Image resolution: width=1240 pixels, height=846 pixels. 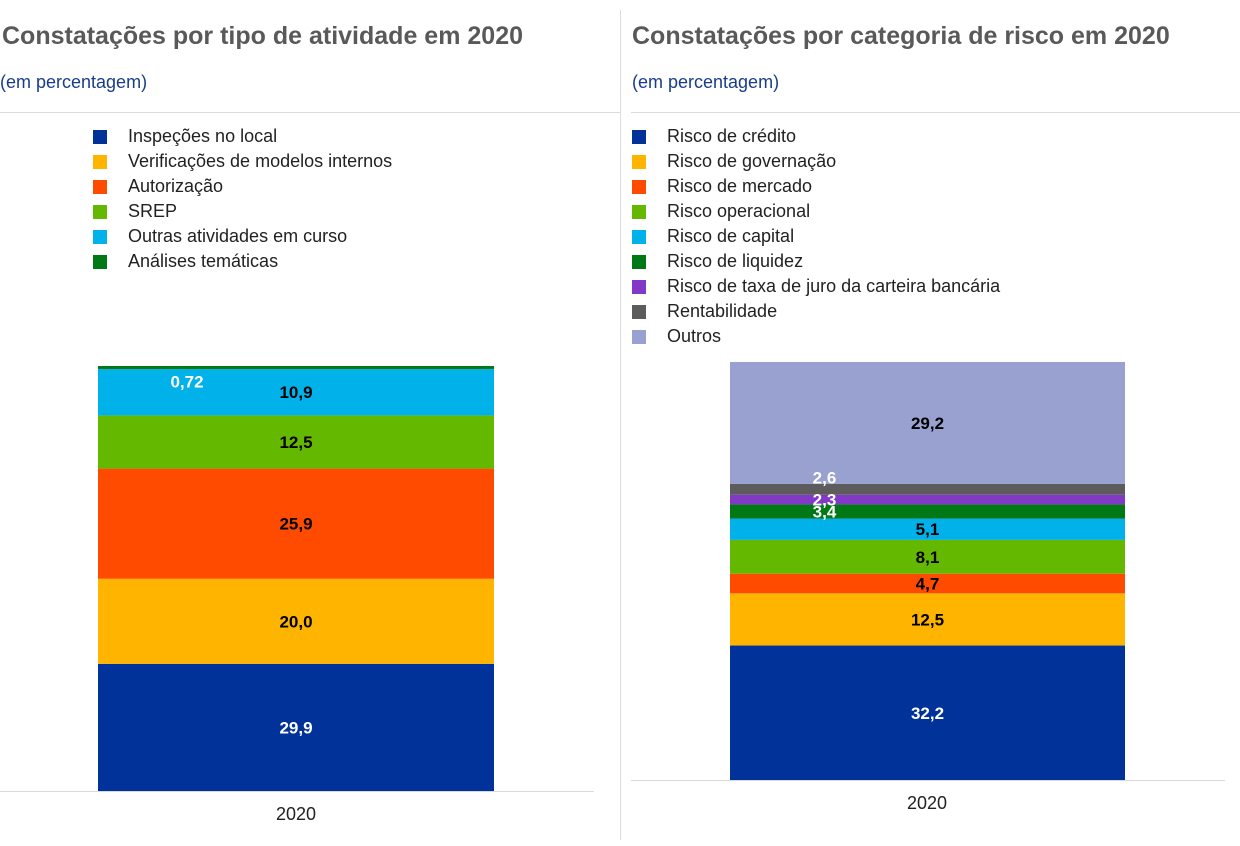 What do you see at coordinates (752, 161) in the screenshot?
I see `legend-label: Risco de governação` at bounding box center [752, 161].